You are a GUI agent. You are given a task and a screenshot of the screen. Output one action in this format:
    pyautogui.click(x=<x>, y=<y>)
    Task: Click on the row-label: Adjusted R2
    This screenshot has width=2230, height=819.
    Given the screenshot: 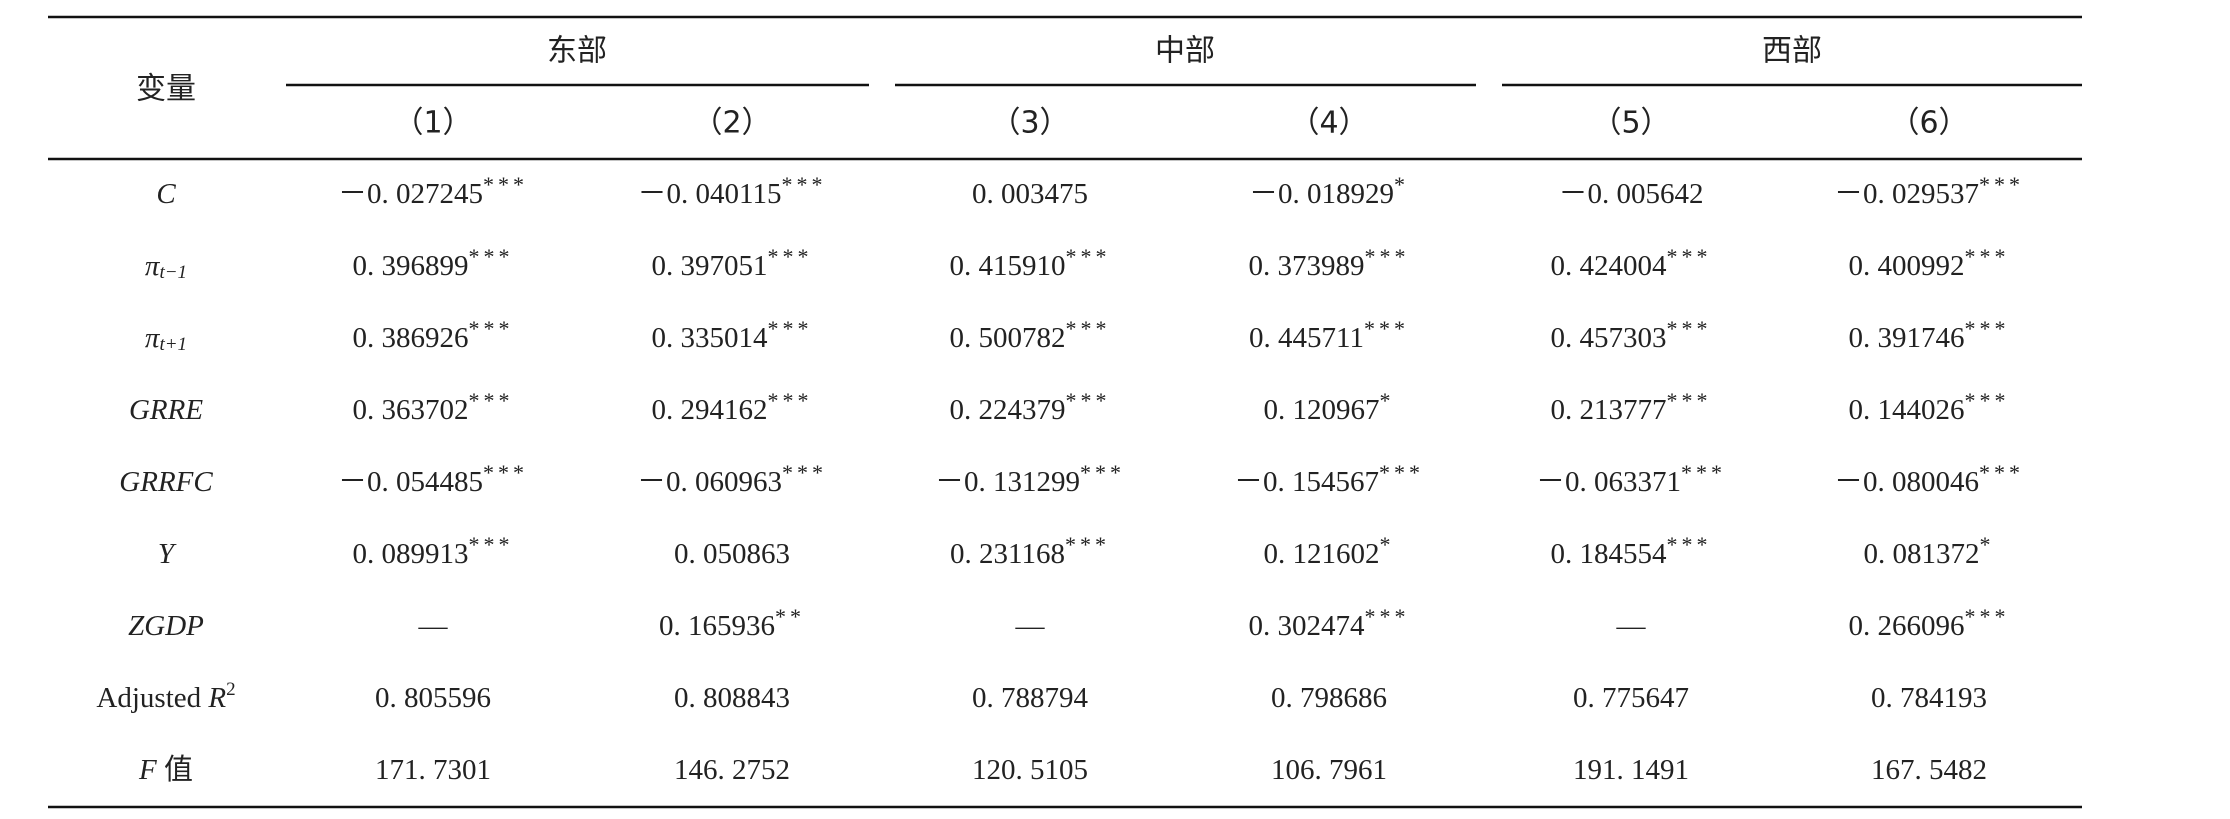 What is the action you would take?
    pyautogui.click(x=165, y=696)
    